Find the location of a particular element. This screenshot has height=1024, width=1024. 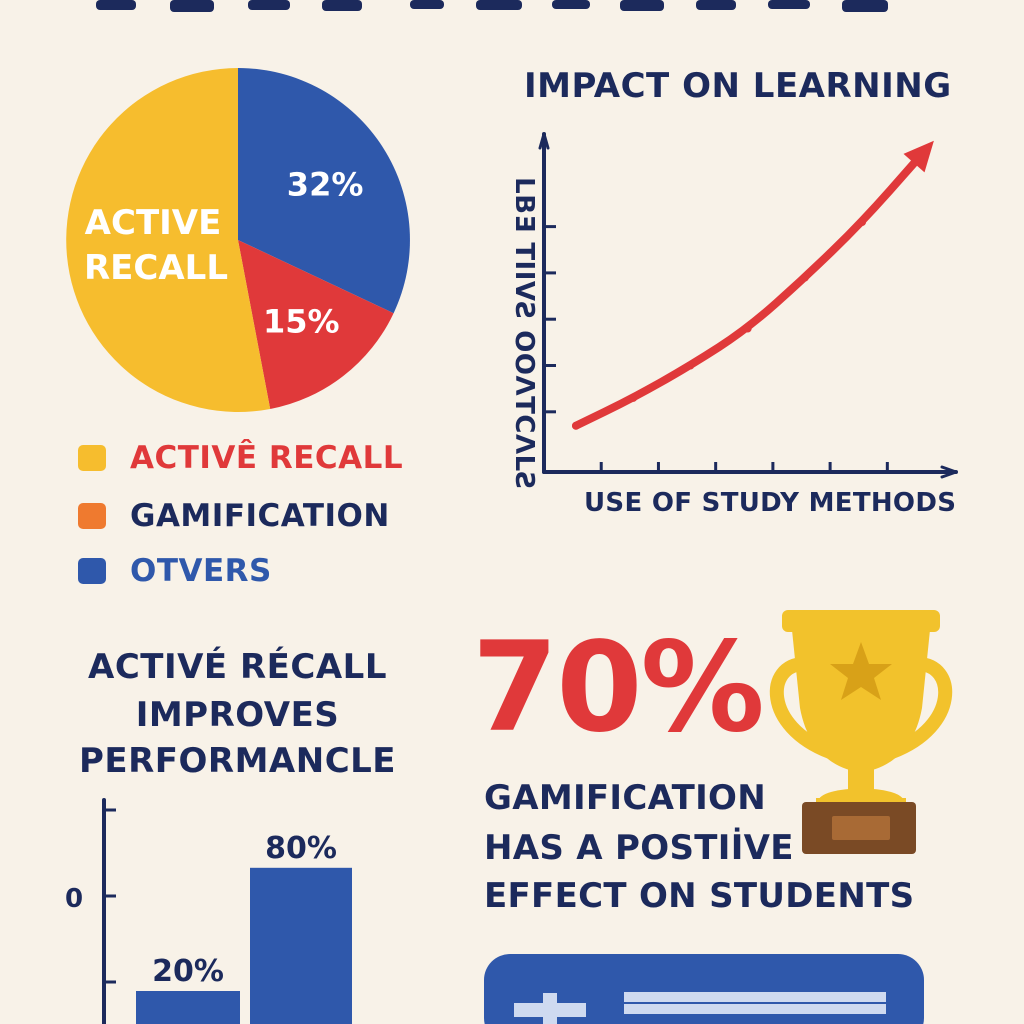

headline-line-1: ACTIVÉ RÉCALL is located at coordinates (237, 667).